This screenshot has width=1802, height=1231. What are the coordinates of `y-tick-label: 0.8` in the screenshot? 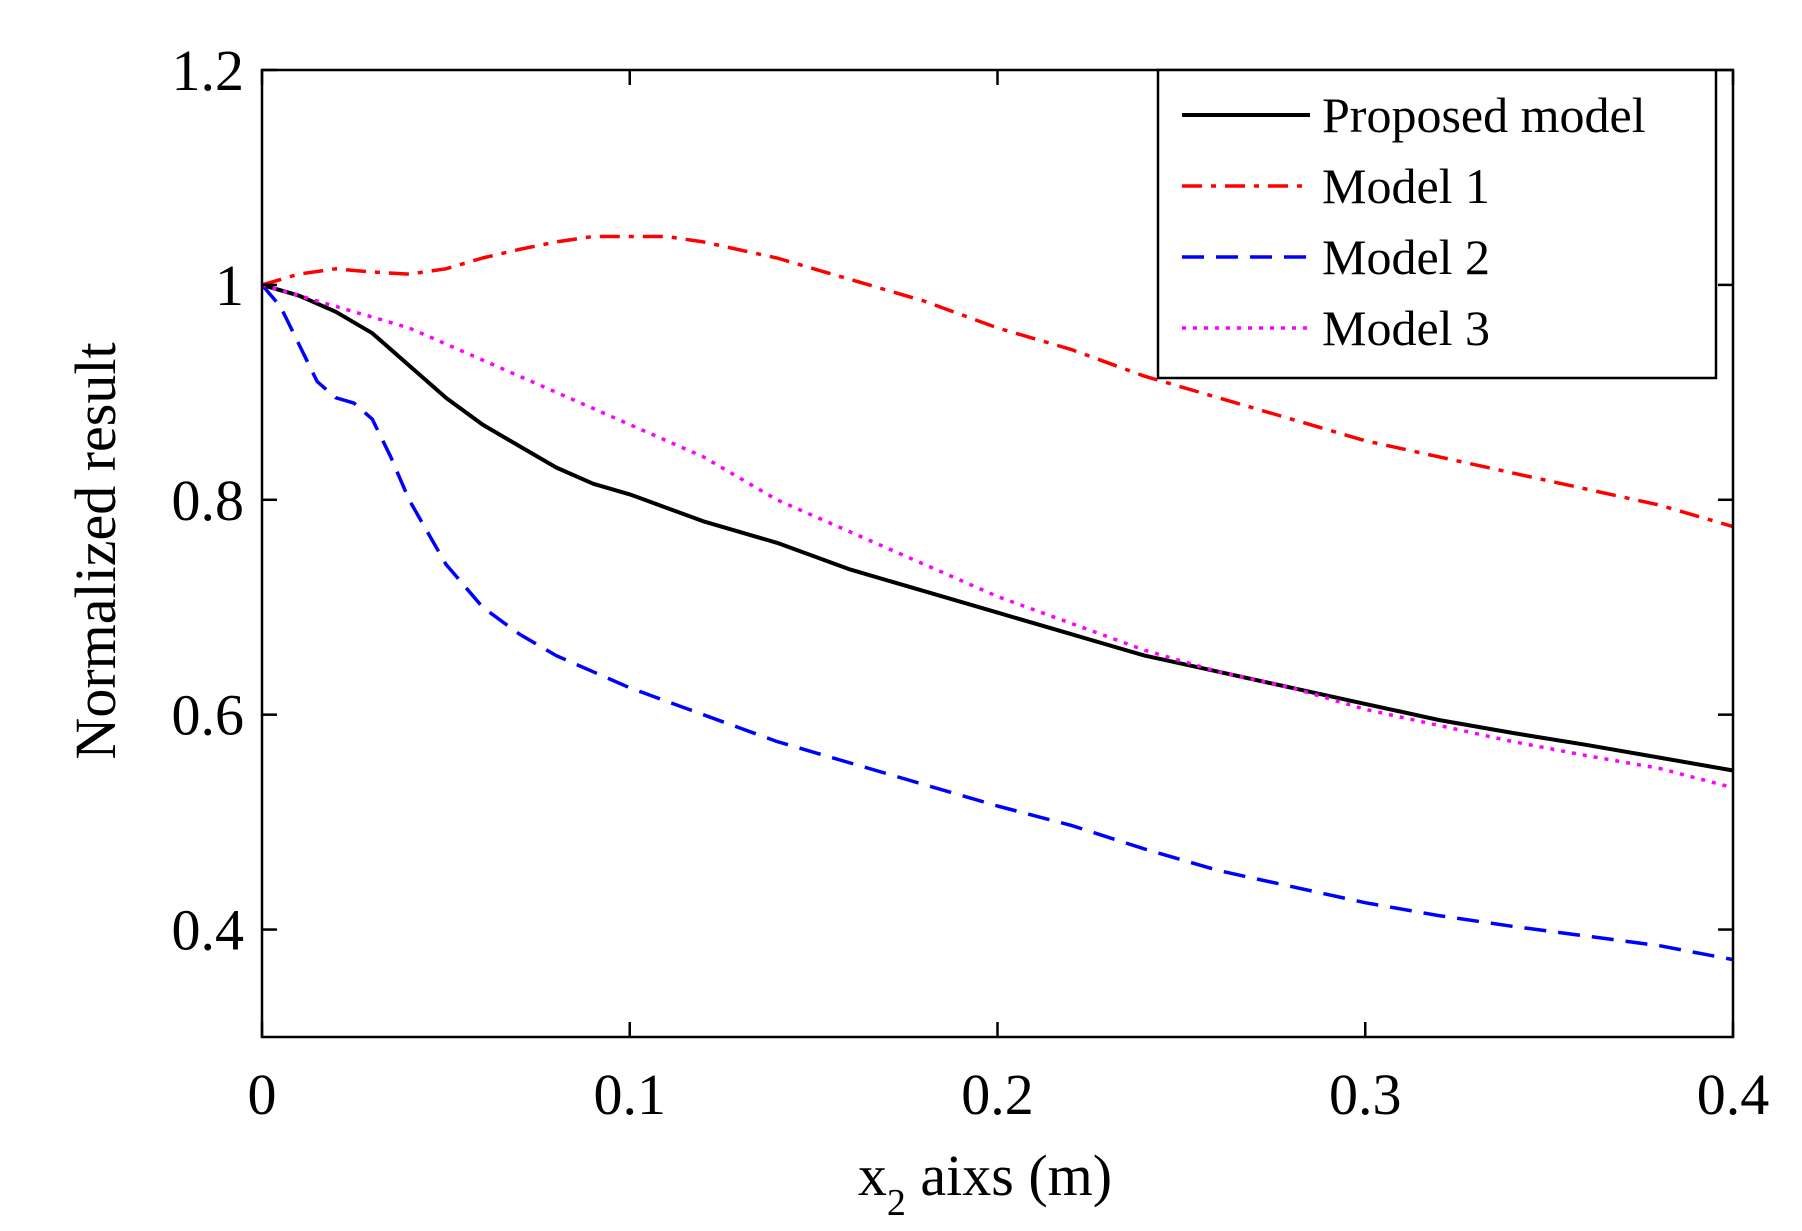 It's located at (208, 500).